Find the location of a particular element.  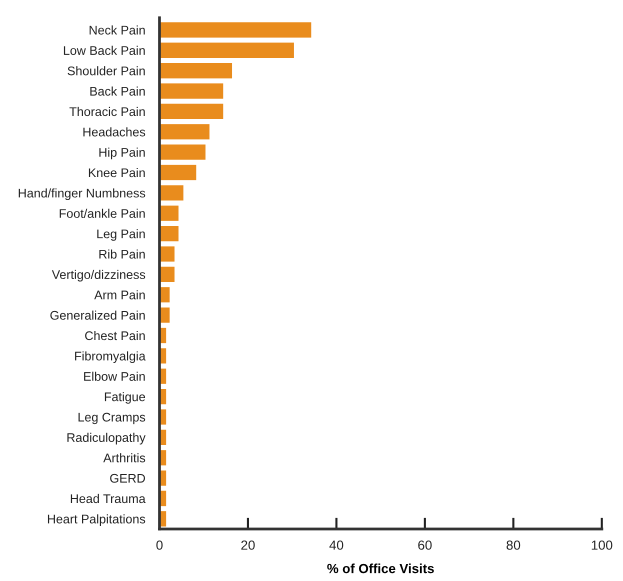

y-tick-label: Arm Pain is located at coordinates (119, 295).